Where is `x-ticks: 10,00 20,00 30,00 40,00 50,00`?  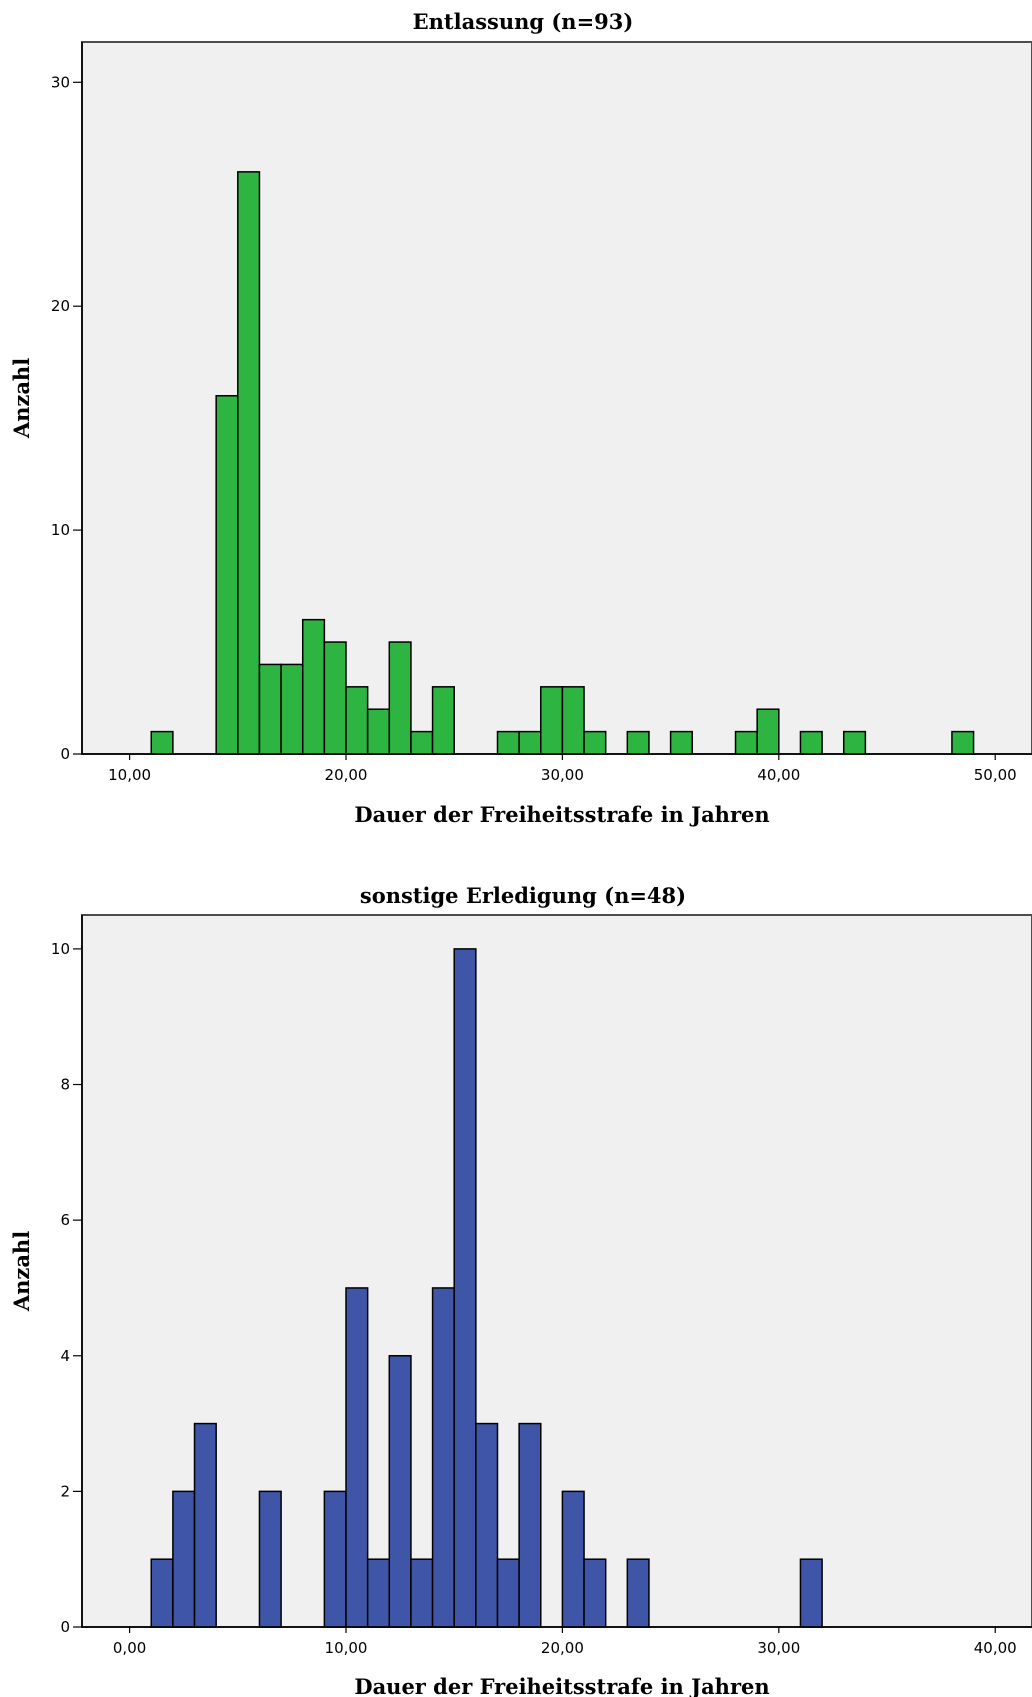 x-ticks: 10,00 20,00 30,00 40,00 50,00 is located at coordinates (562, 769).